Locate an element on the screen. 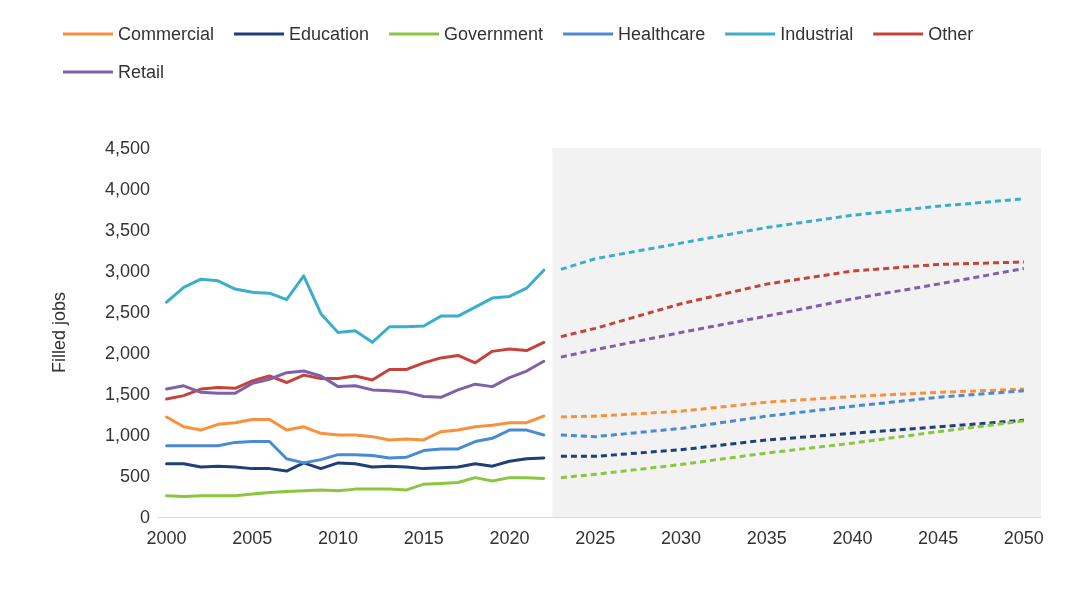  y-tick-label: 4,500 is located at coordinates (127, 148).